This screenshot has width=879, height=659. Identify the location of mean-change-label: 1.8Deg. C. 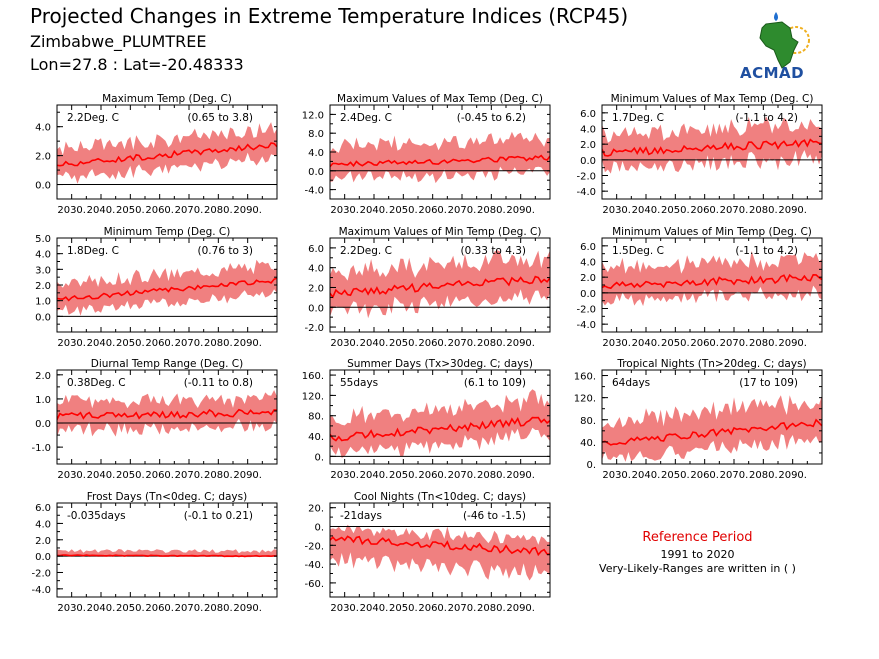
(93, 251).